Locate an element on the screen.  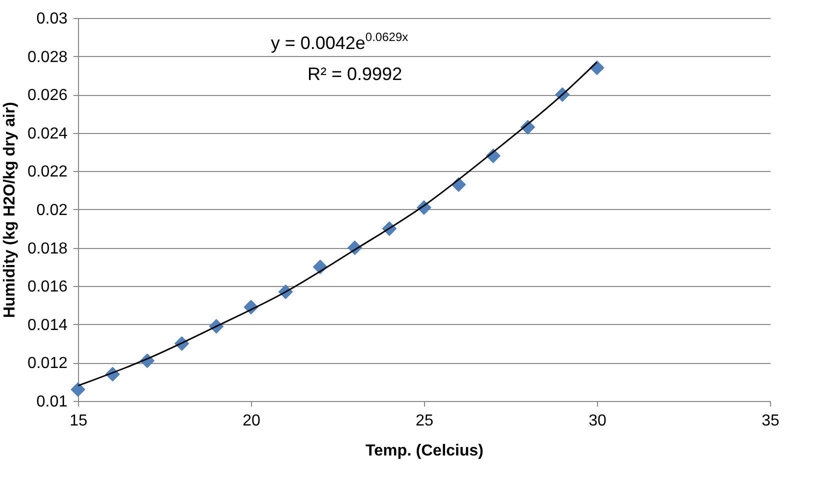
y-tick-label: 0.016 is located at coordinates (47, 287).